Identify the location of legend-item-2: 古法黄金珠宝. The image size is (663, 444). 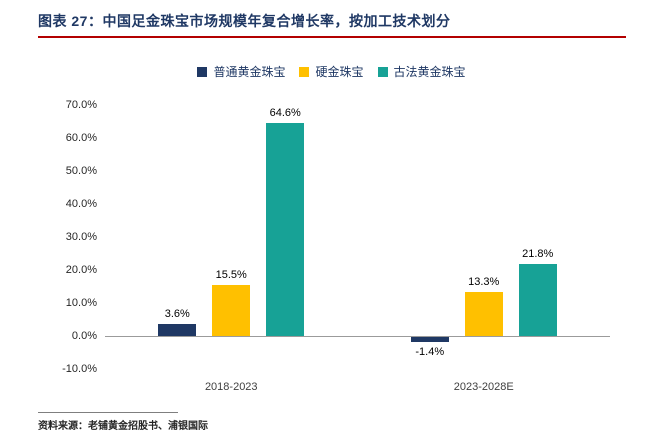
(421, 71).